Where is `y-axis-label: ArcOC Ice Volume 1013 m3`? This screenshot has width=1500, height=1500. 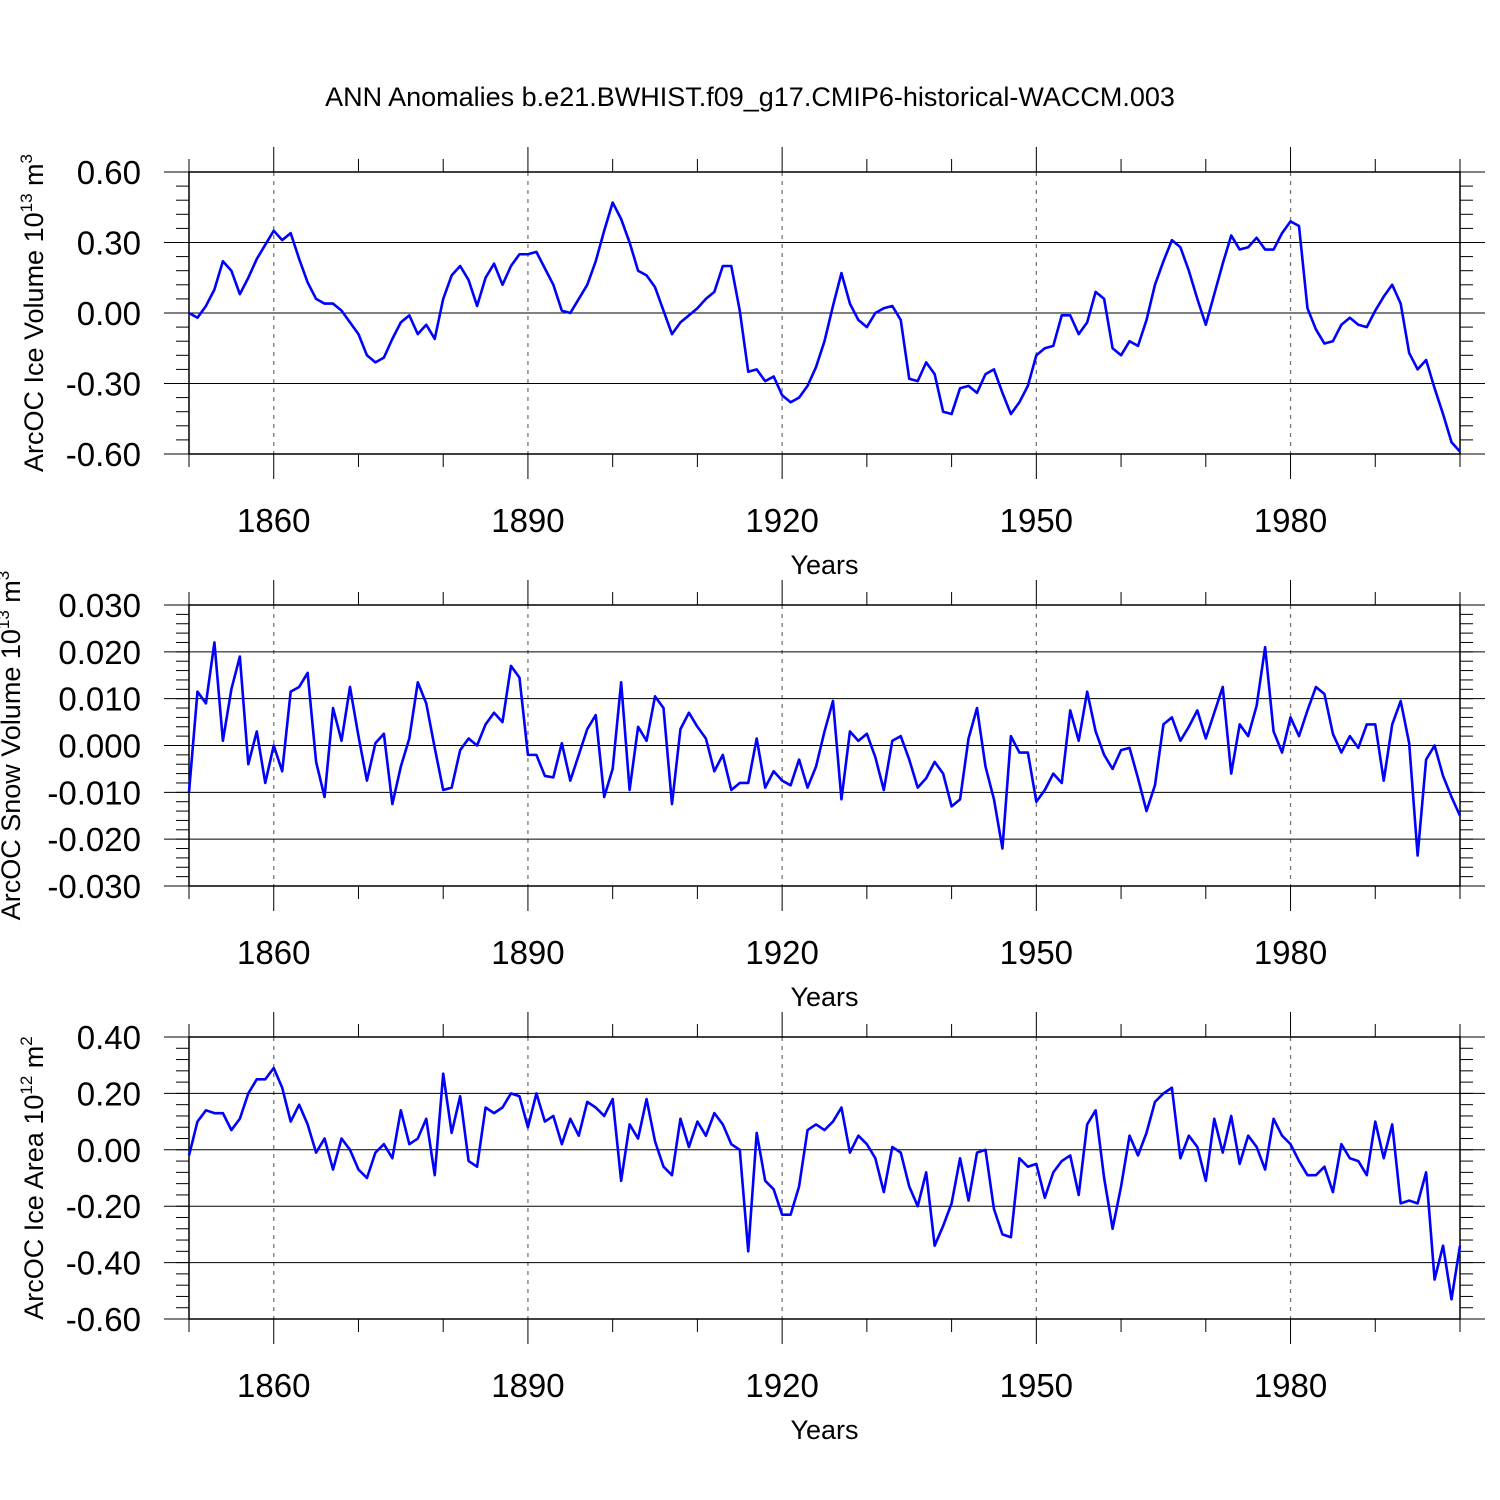 y-axis-label: ArcOC Ice Volume 1013 m3 is located at coordinates (33, 313).